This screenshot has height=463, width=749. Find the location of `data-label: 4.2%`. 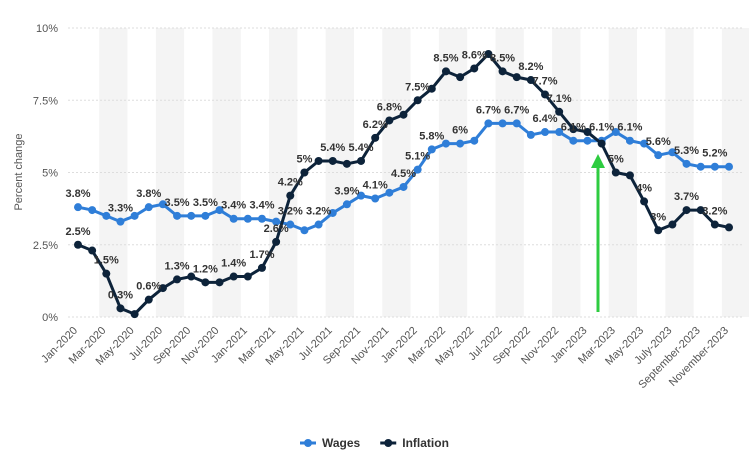

data-label: 4.2% is located at coordinates (290, 183).